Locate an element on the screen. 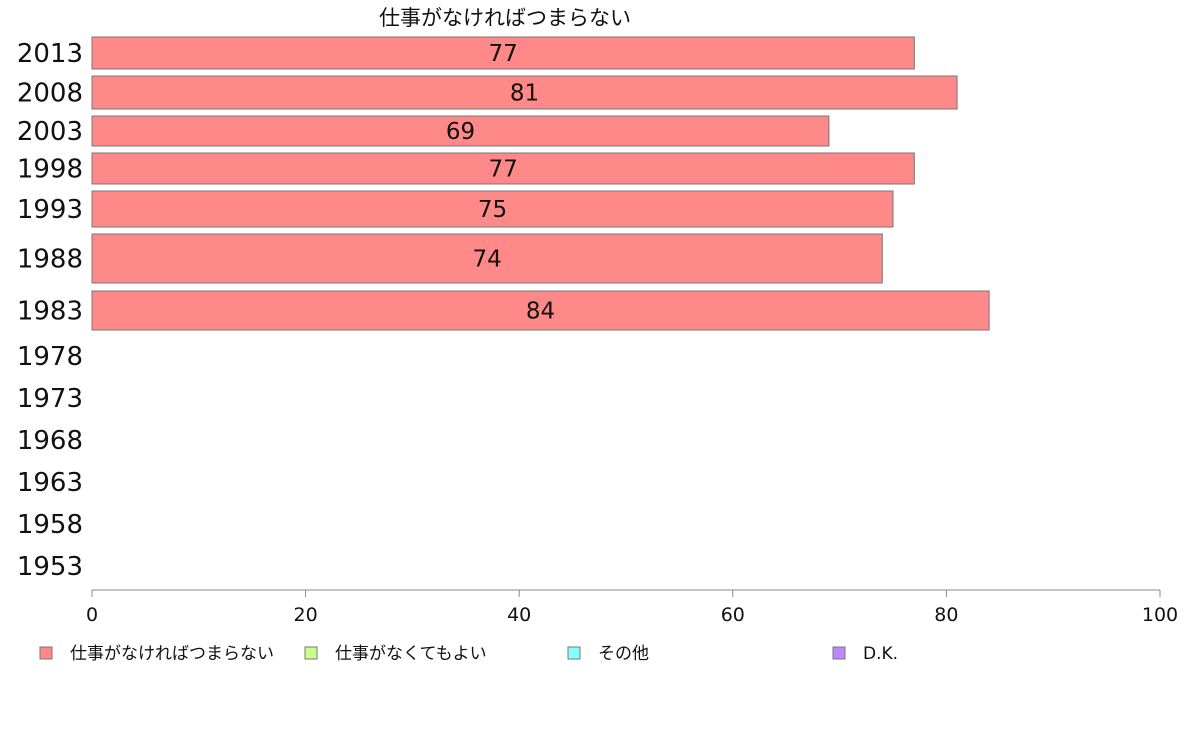  value-label-2008-series-0: 81 is located at coordinates (524, 94).